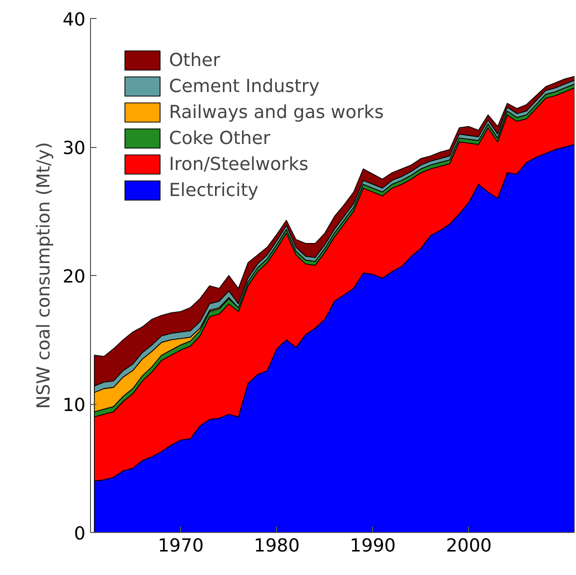  I want to click on y-tick-label: 30, so click(74, 148).